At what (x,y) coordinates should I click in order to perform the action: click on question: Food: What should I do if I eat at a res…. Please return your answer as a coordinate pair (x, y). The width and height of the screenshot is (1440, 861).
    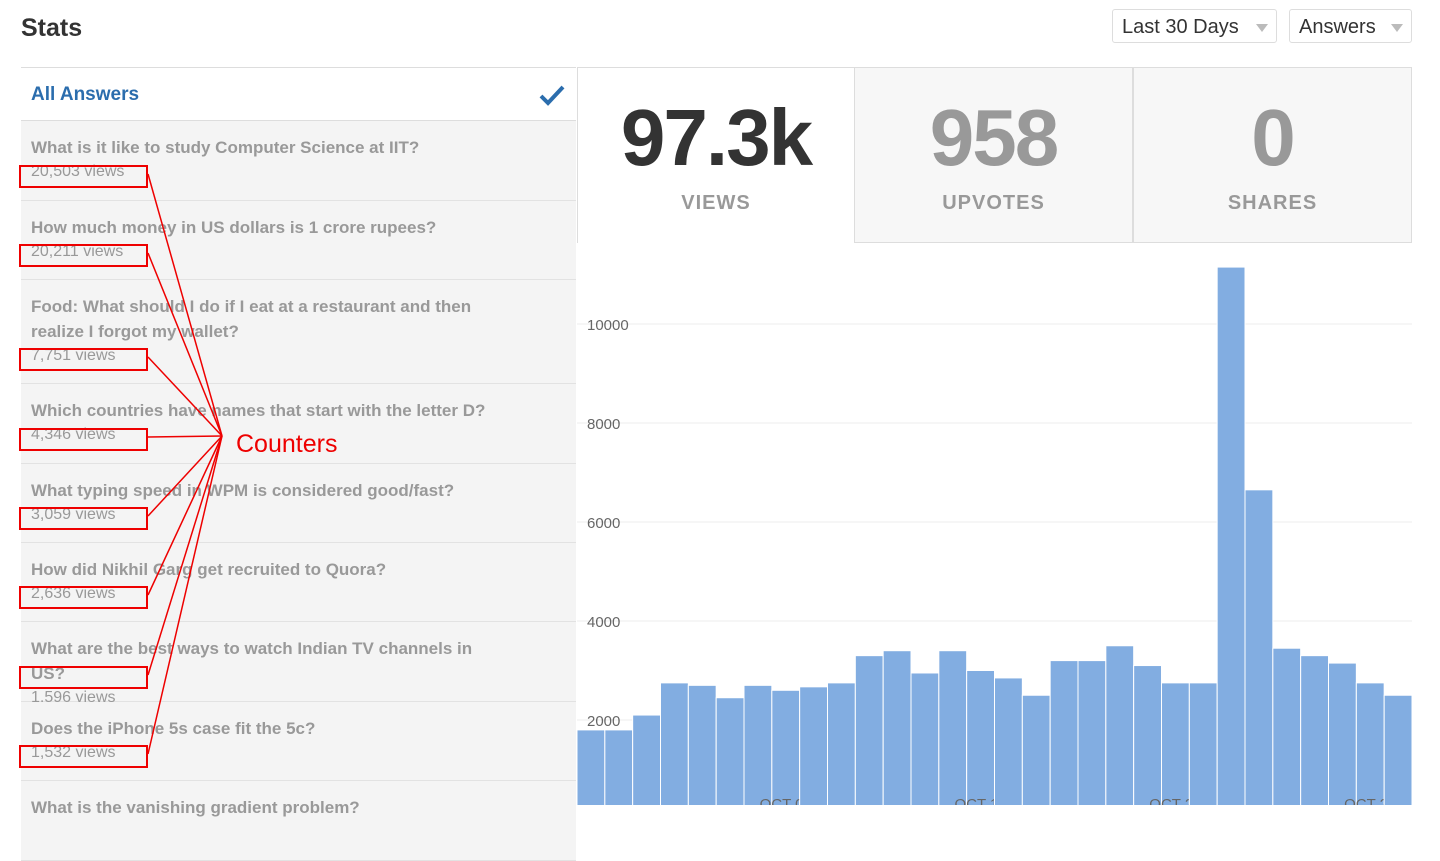
    Looking at the image, I should click on (251, 319).